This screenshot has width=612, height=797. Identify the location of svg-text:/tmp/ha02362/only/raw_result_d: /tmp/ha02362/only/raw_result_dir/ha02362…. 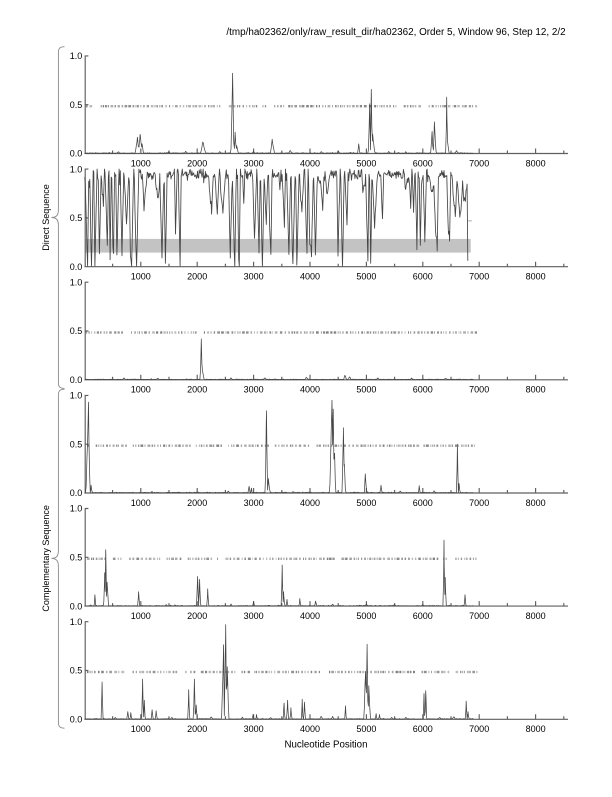
(395, 32).